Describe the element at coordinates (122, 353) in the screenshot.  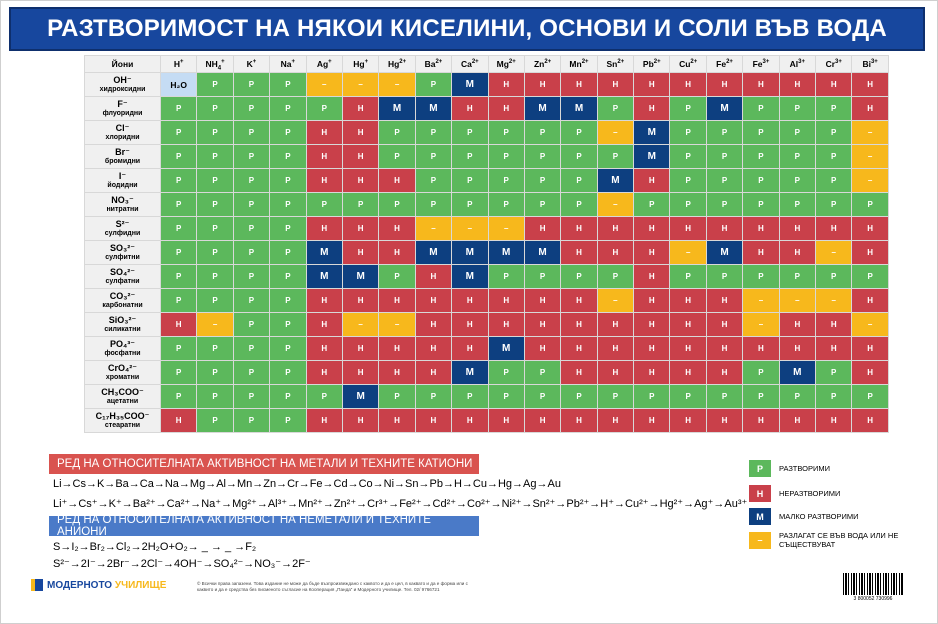
I see `anion-name: фосфатни` at that location.